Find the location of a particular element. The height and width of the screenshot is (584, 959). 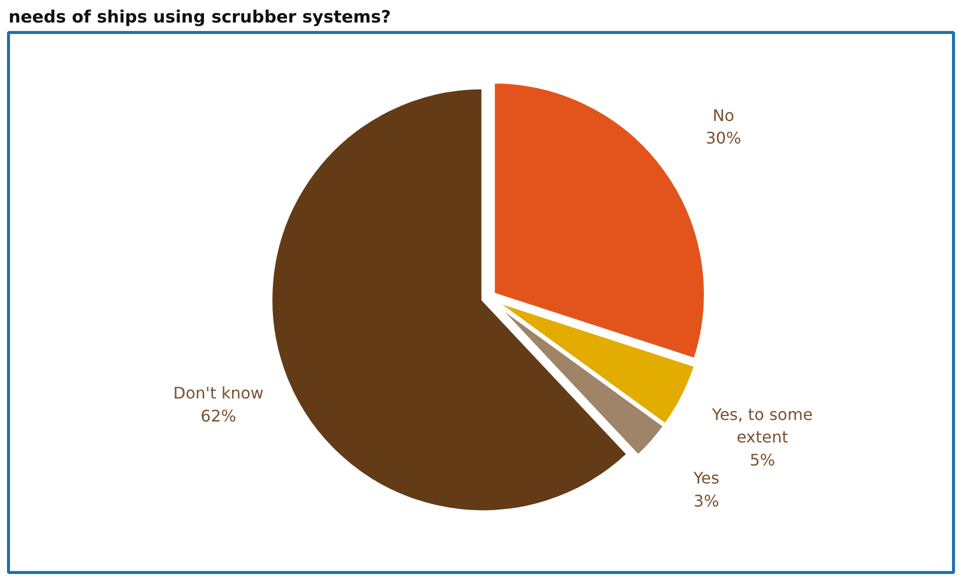

data-label: 30% is located at coordinates (724, 138).